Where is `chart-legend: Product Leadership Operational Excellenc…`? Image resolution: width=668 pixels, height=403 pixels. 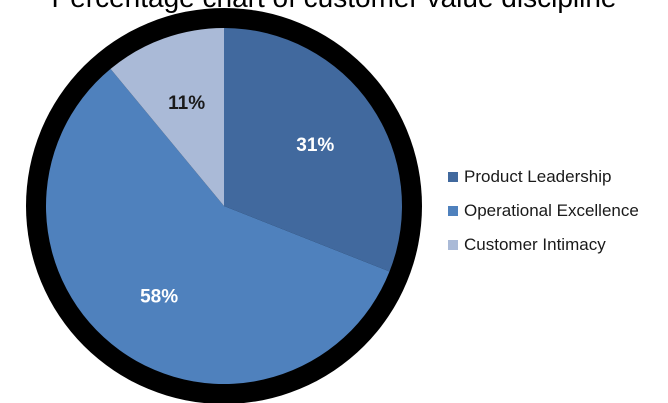 chart-legend: Product Leadership Operational Excellenc… is located at coordinates (558, 211).